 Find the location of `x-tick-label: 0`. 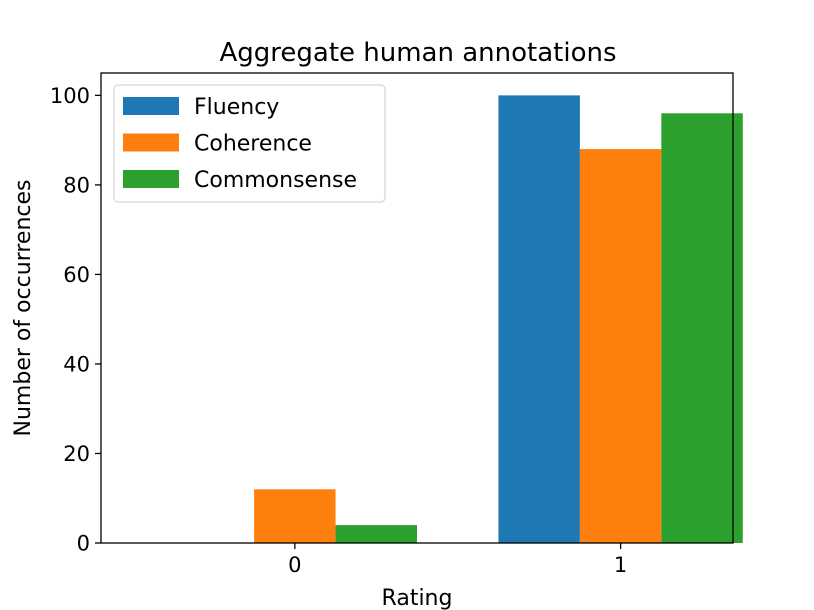

x-tick-label: 0 is located at coordinates (294, 565).